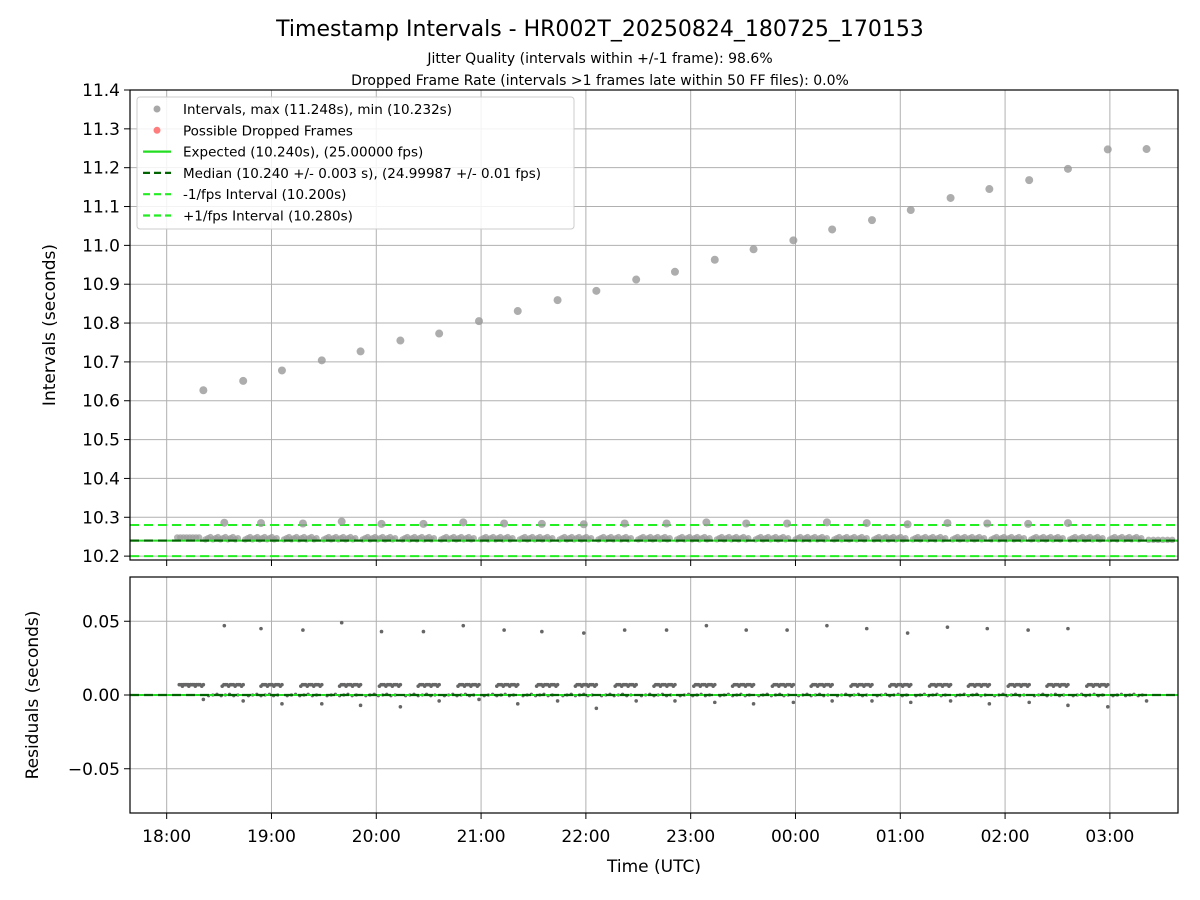 The height and width of the screenshot is (900, 1200). Describe the element at coordinates (101, 441) in the screenshot. I see `y-tick-label: 10.5` at that location.